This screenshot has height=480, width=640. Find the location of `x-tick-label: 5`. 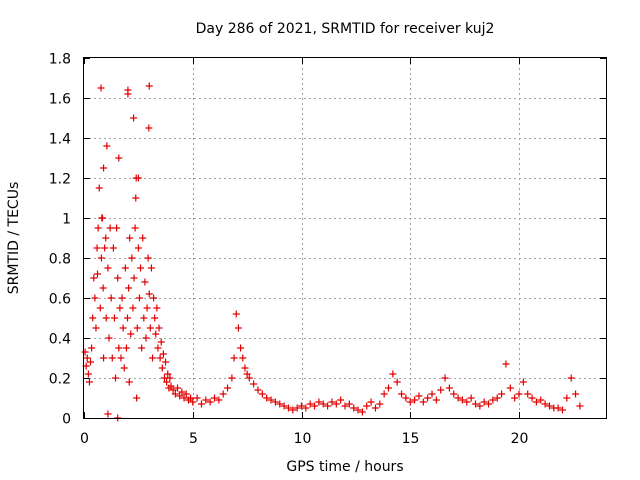

x-tick-label: 5 is located at coordinates (193, 439).